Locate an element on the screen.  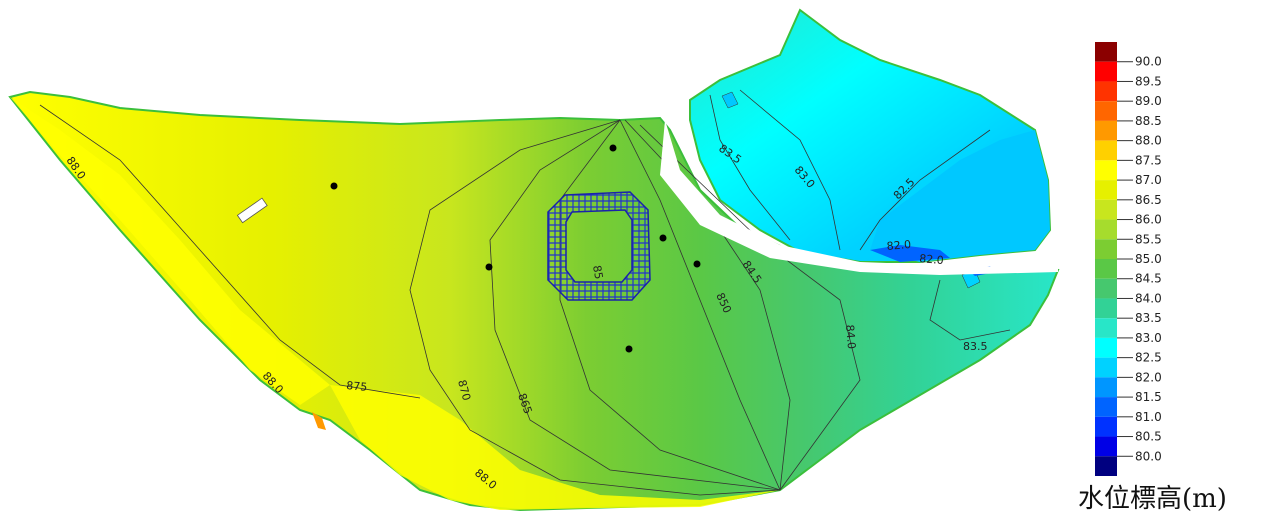
legend-label: 82.5 is located at coordinates (1148, 358).